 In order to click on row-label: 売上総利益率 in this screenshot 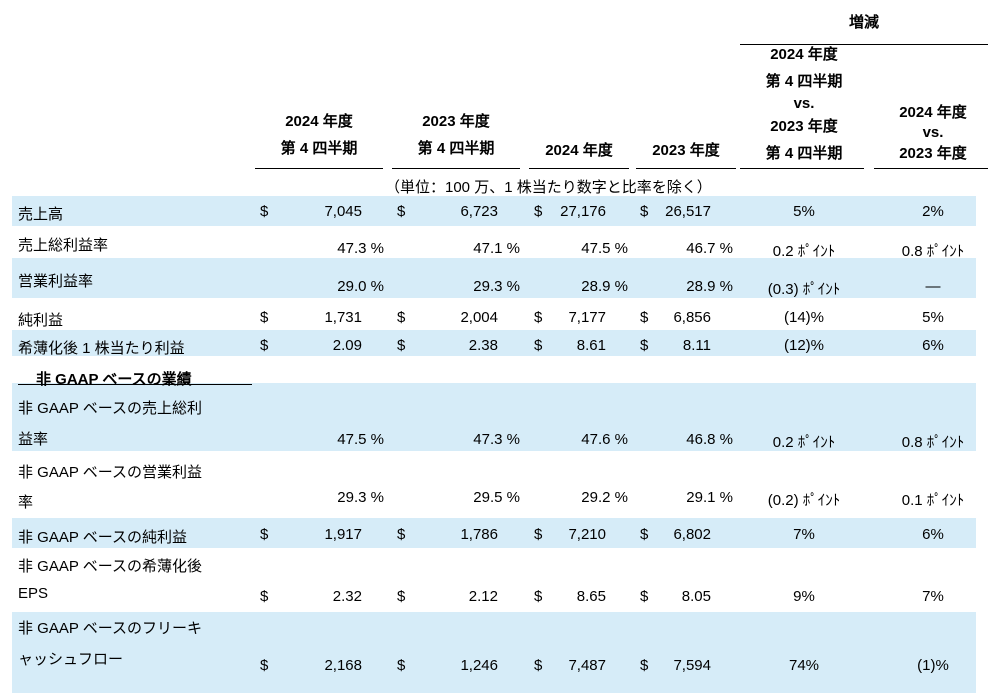, I will do `click(63, 245)`.